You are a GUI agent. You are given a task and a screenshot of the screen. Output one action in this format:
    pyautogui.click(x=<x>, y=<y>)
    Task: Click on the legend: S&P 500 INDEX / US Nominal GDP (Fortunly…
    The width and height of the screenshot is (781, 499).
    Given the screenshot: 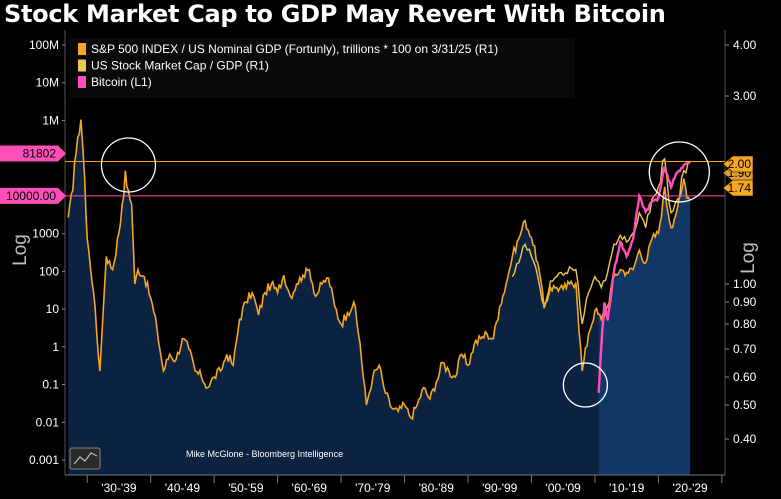 What is the action you would take?
    pyautogui.click(x=322, y=68)
    